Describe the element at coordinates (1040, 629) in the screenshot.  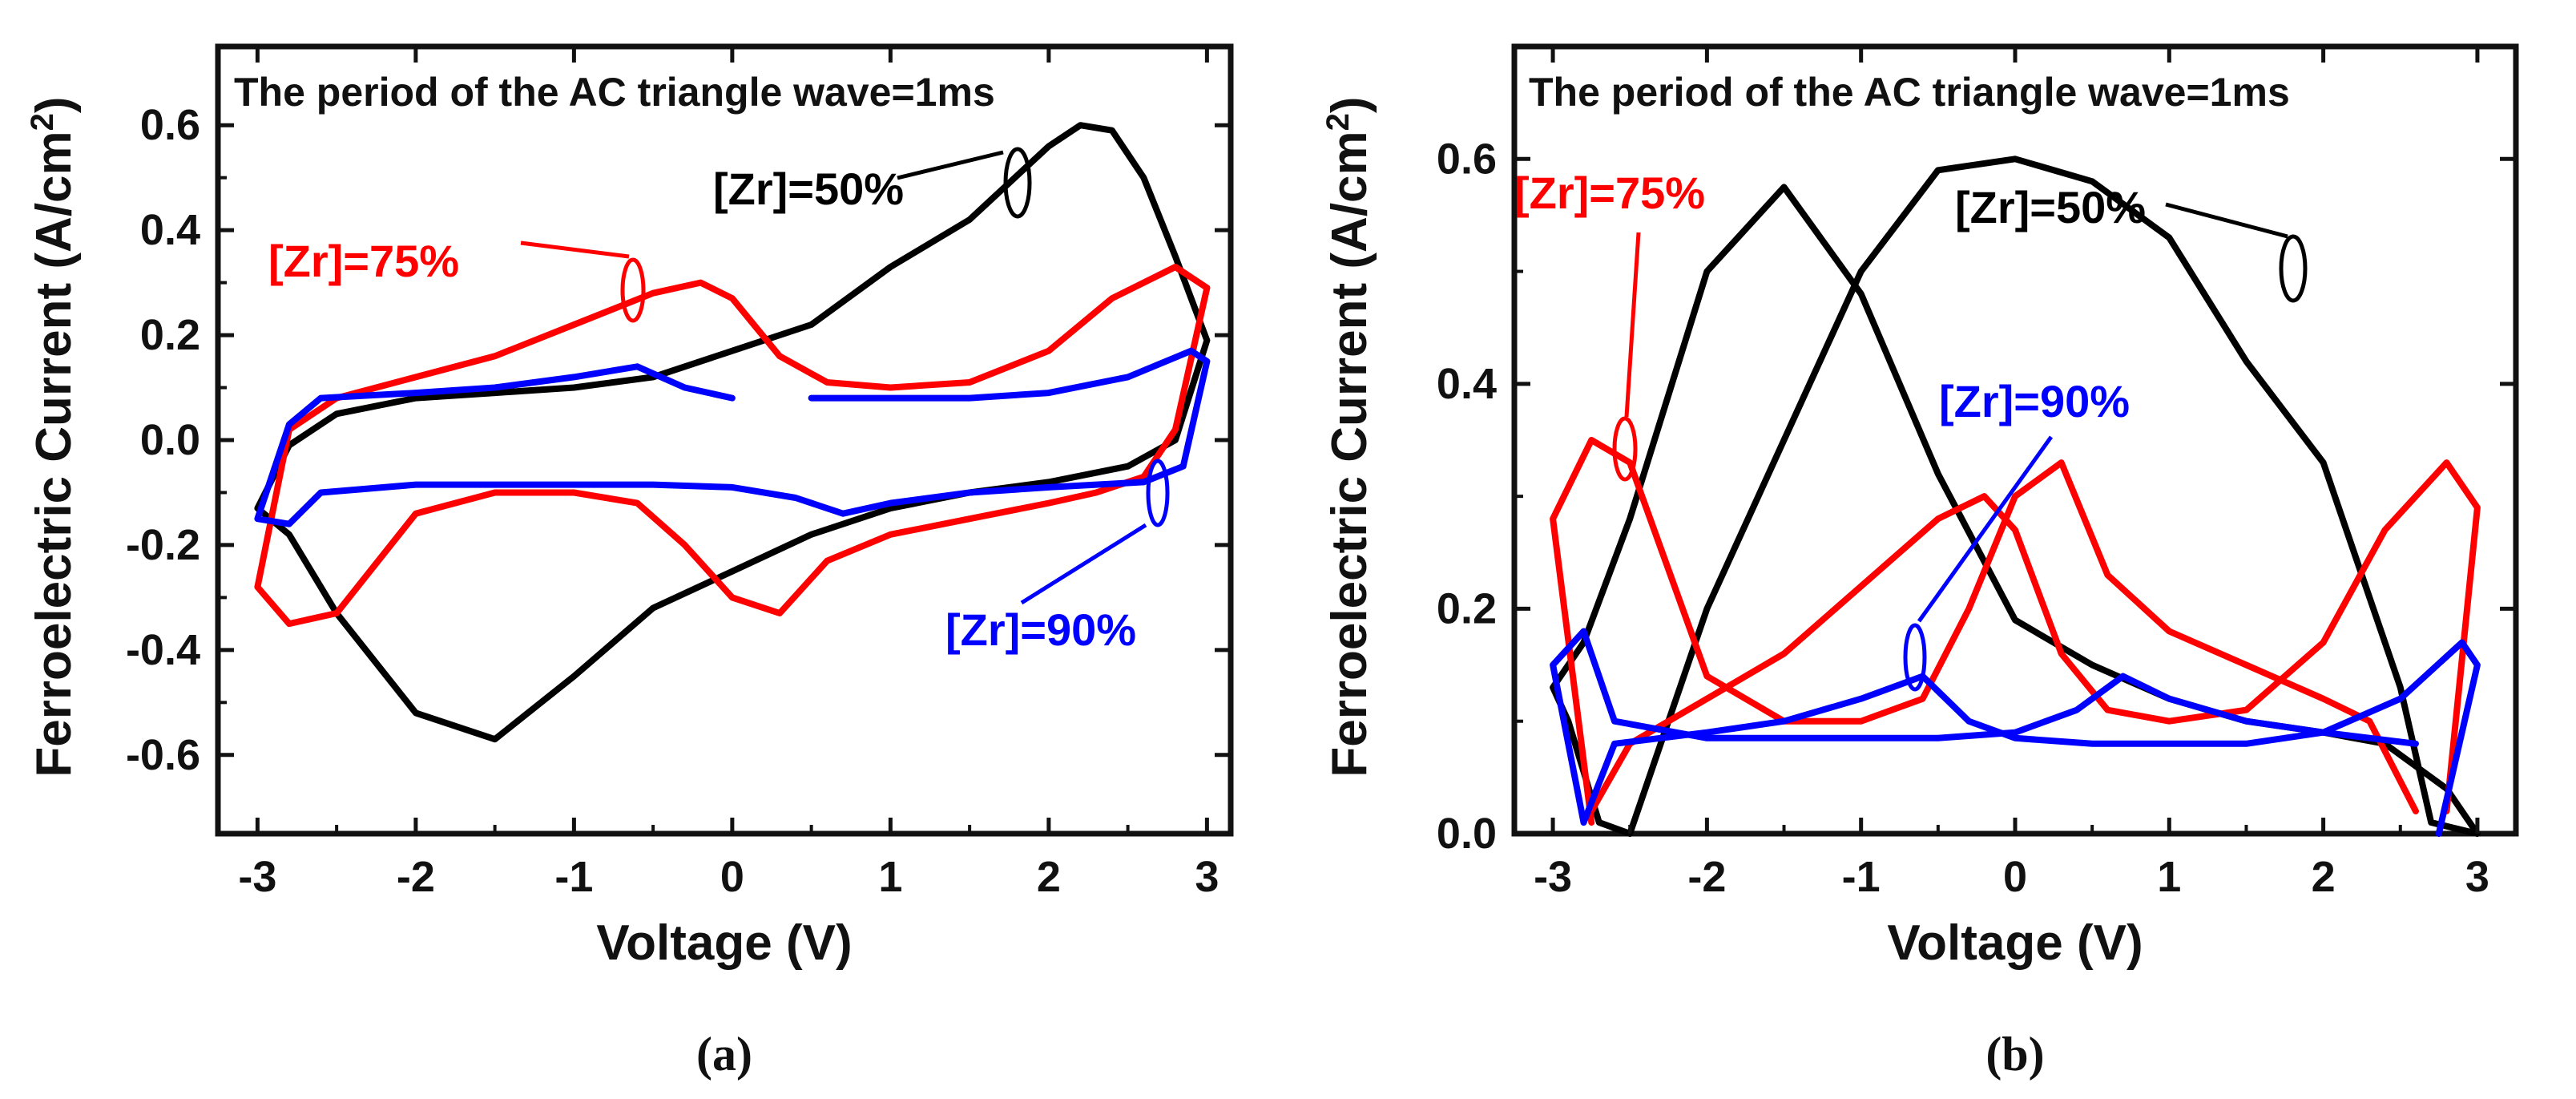
I see `panel-a-annotation-zr90: [Zr]=90%` at that location.